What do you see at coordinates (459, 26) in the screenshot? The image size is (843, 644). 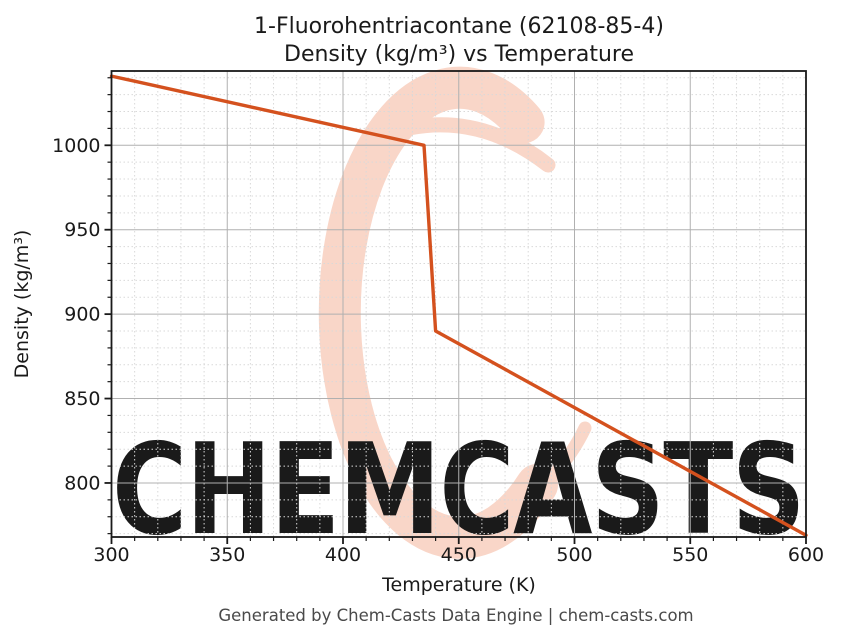 I see `chart-title-line1: 1-Fluorohentriacontane (62108-85-4)` at bounding box center [459, 26].